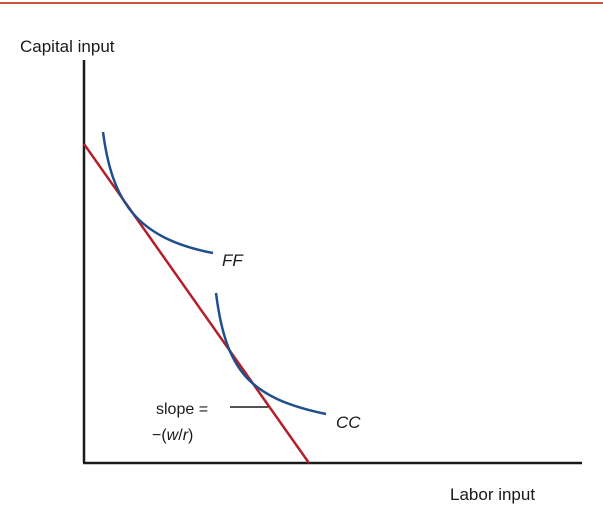  Describe the element at coordinates (182, 409) in the screenshot. I see `slope-label-line1: slope =` at that location.